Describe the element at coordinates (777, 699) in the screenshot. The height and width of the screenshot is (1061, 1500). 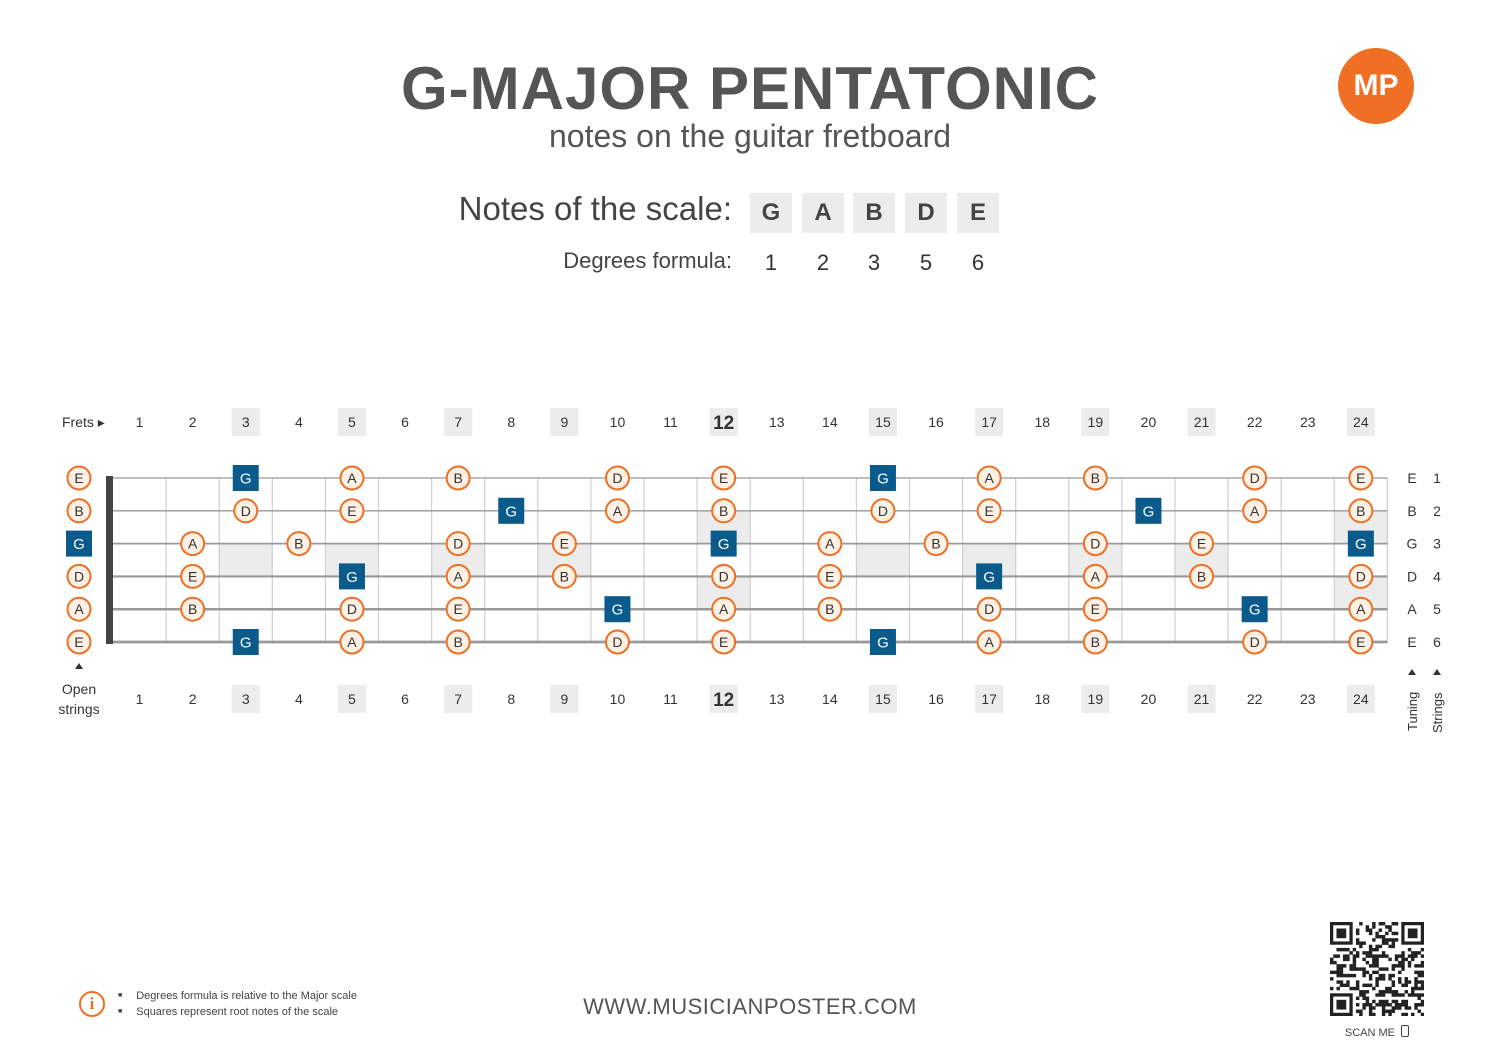
I see `fret-number: 13` at that location.